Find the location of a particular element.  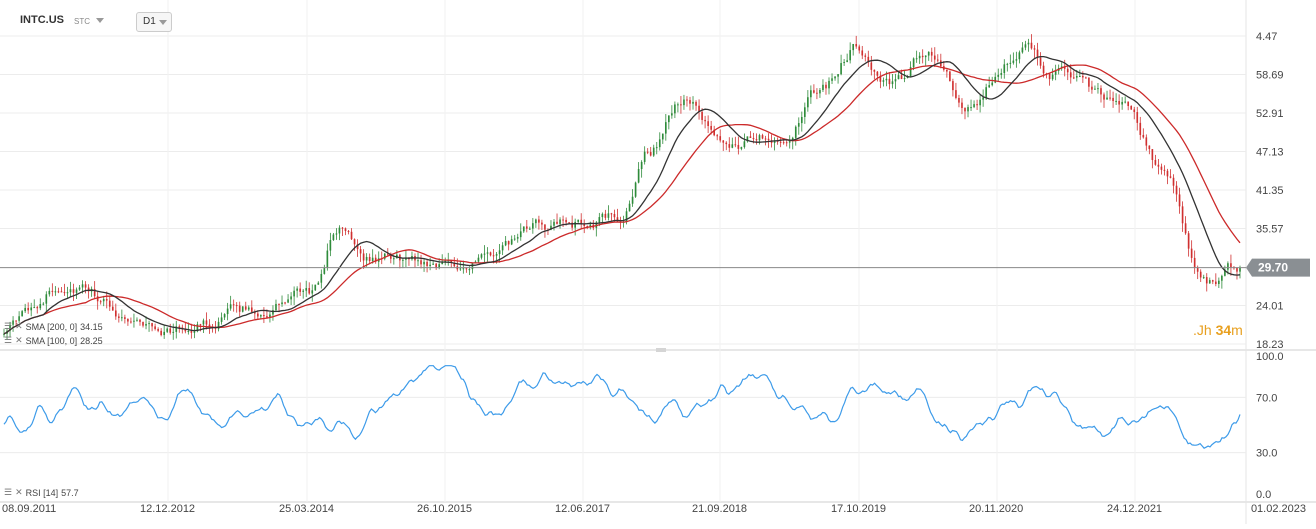

price-tick-label: 58.69 is located at coordinates (1270, 76).